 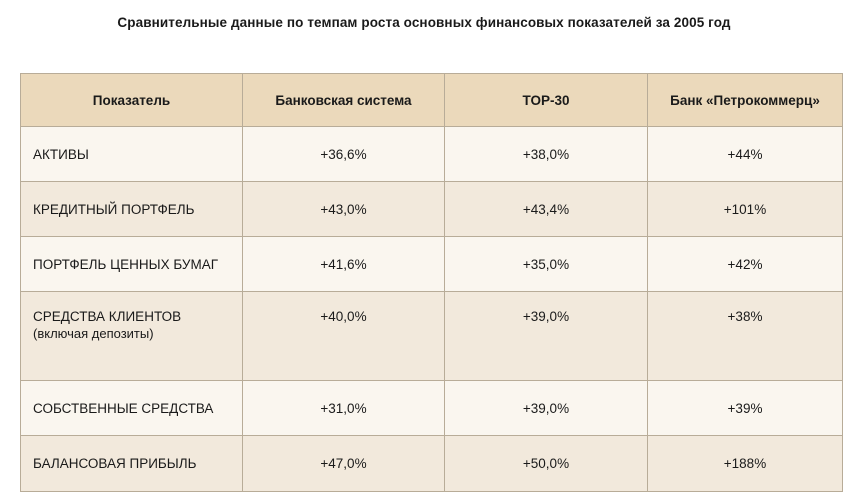 I want to click on cell-petrocommerce: +39%, so click(x=745, y=408).